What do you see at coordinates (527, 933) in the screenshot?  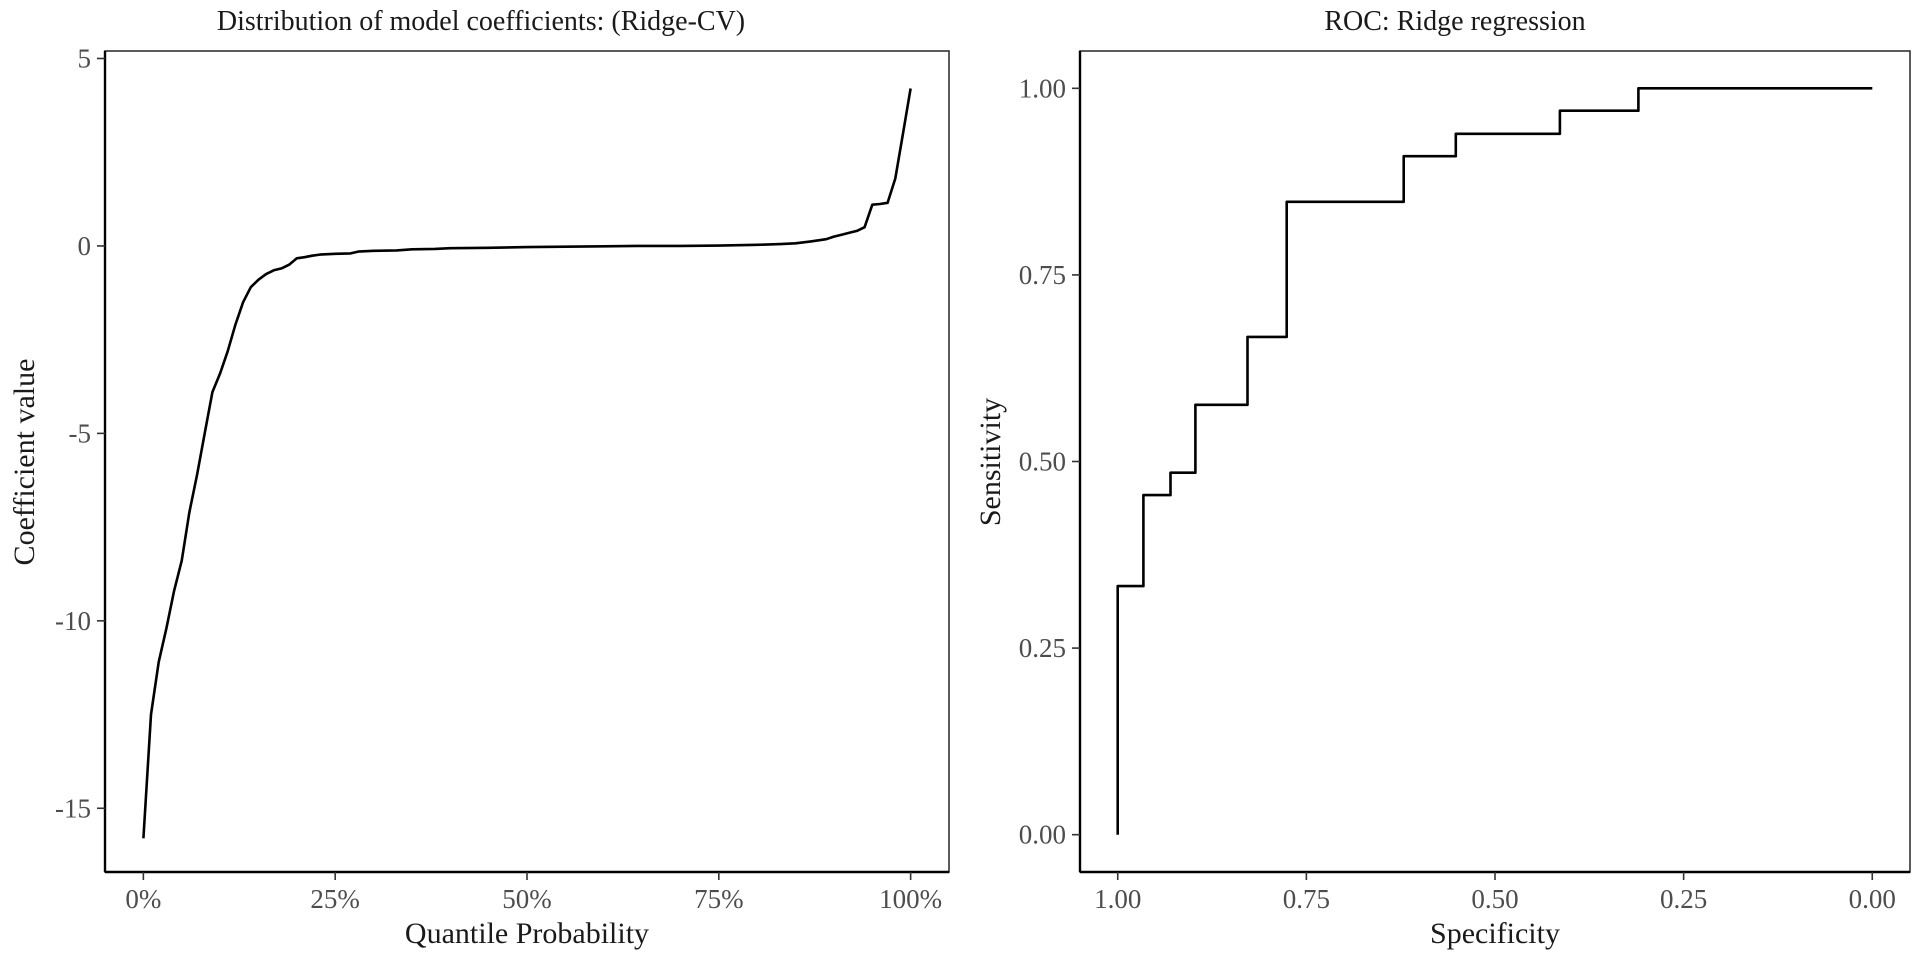 I see `x-axis-title: Quantile Probability` at bounding box center [527, 933].